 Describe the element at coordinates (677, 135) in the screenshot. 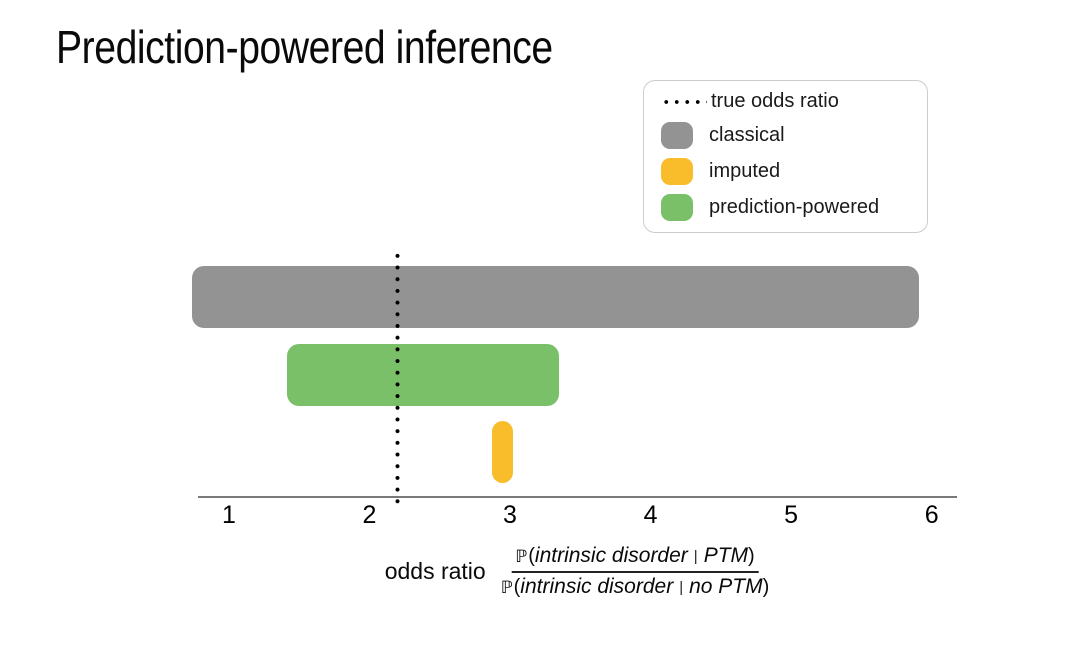

I see `classical-color-swatch` at that location.